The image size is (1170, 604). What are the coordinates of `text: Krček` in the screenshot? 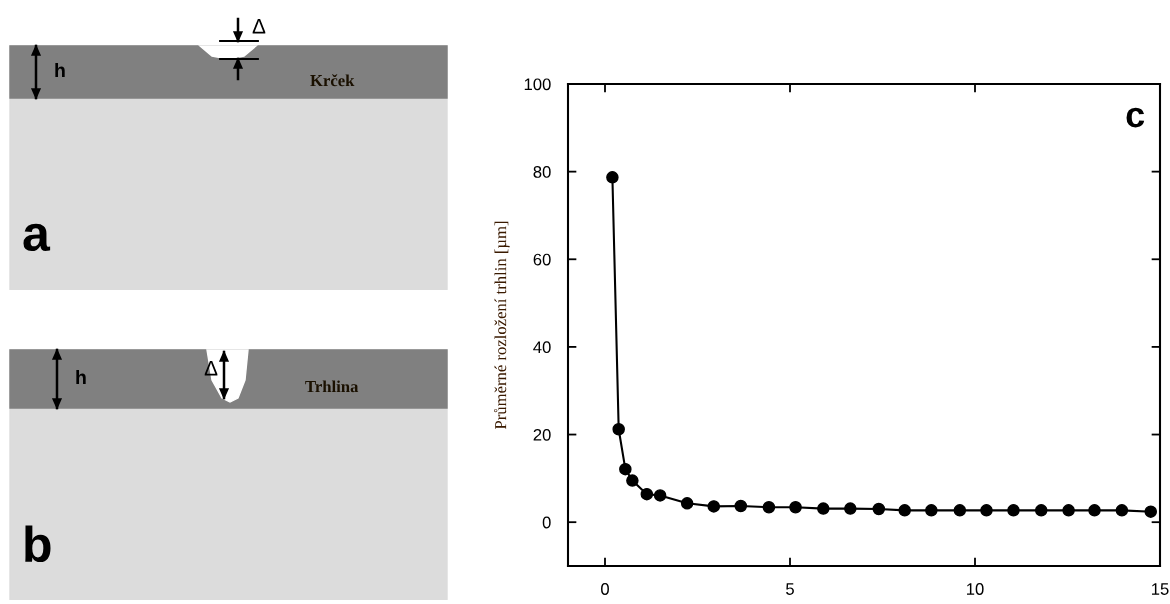 It's located at (332, 80).